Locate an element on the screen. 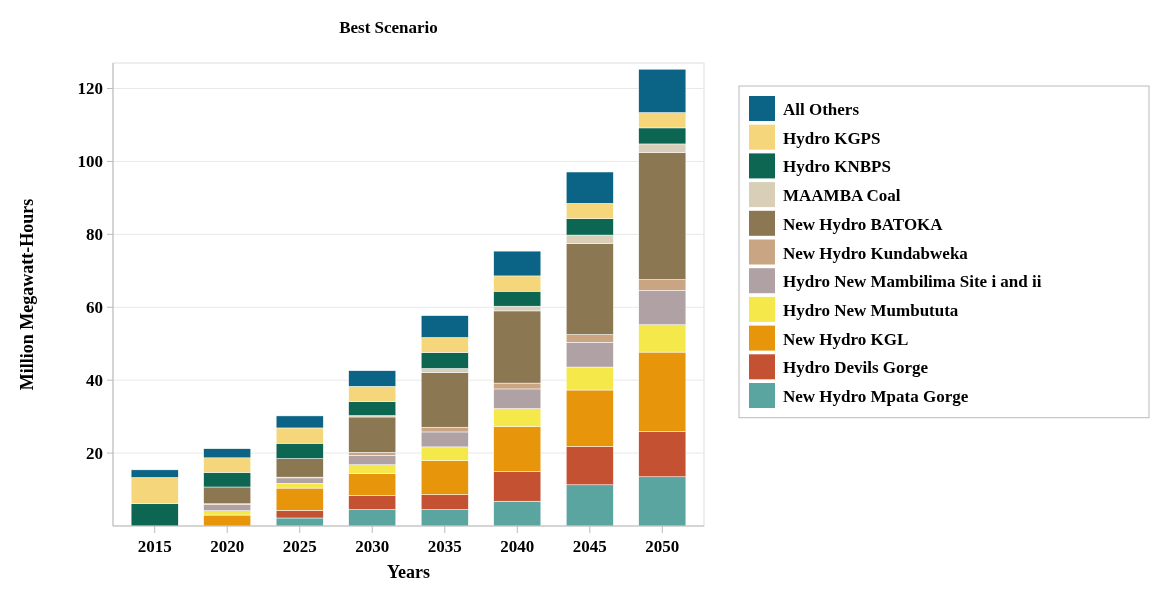 This screenshot has height=594, width=1164. legend-label: Hydro New Mambilima Site i and ii is located at coordinates (912, 282).